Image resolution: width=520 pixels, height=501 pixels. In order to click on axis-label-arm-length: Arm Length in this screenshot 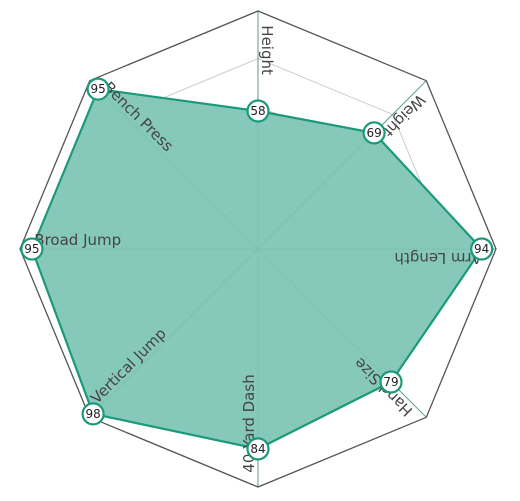, I will do `click(437, 258)`.